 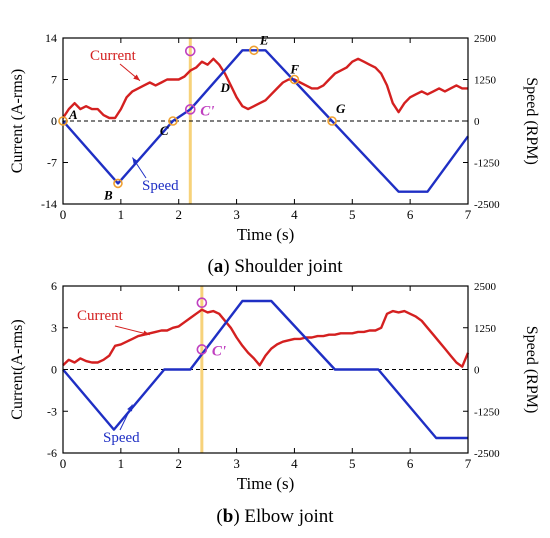 I want to click on y-tick-label: -14, so click(x=49, y=204).